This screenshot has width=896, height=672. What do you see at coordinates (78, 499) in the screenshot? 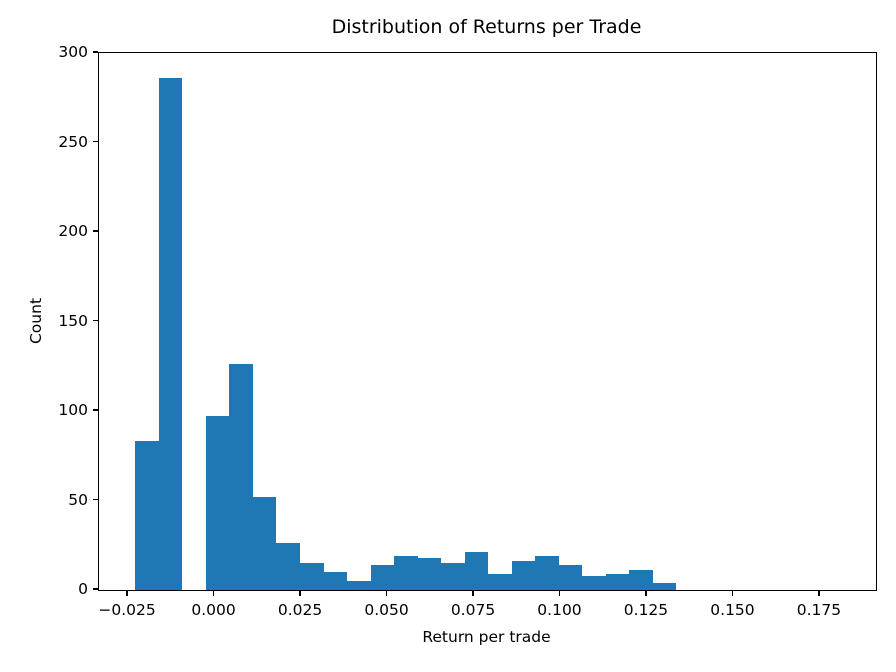
I see `y-tick-label: 50` at bounding box center [78, 499].